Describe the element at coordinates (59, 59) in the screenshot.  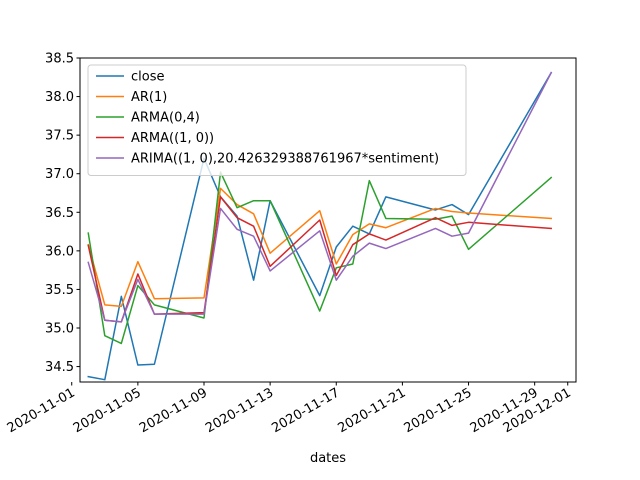
I see `y-tick-label: 38.5` at that location.